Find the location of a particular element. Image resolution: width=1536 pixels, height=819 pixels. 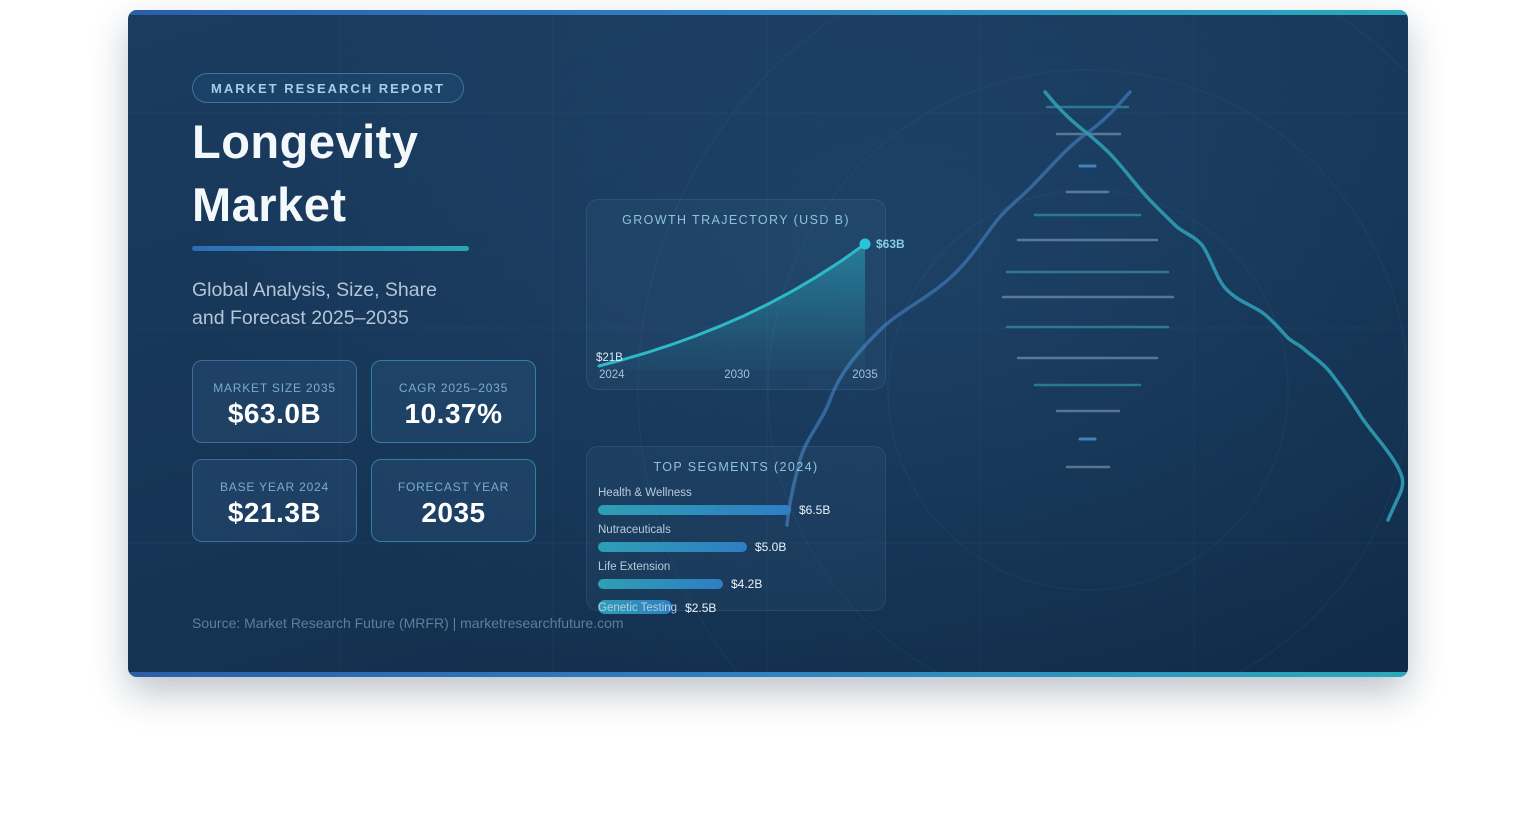

segment-value: $6.5B is located at coordinates (815, 510).